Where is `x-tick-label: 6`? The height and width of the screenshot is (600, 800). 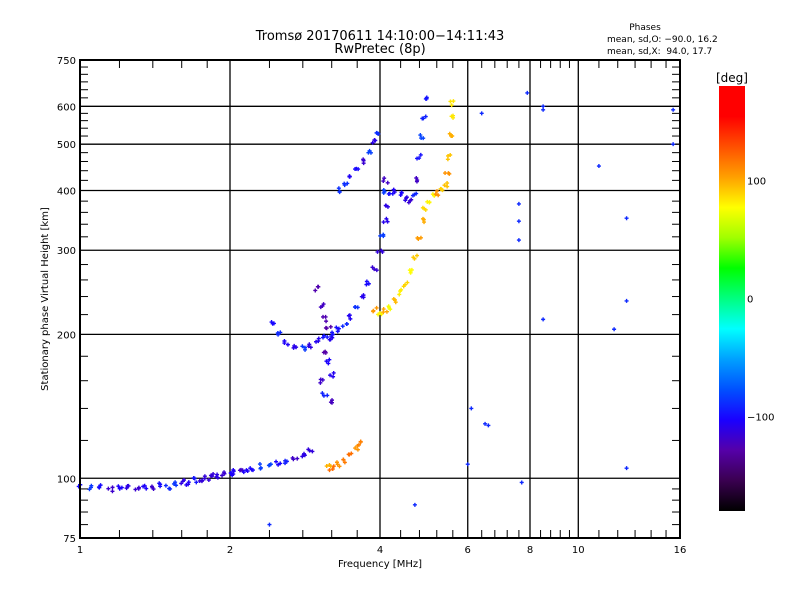
x-tick-label: 6 is located at coordinates (468, 550).